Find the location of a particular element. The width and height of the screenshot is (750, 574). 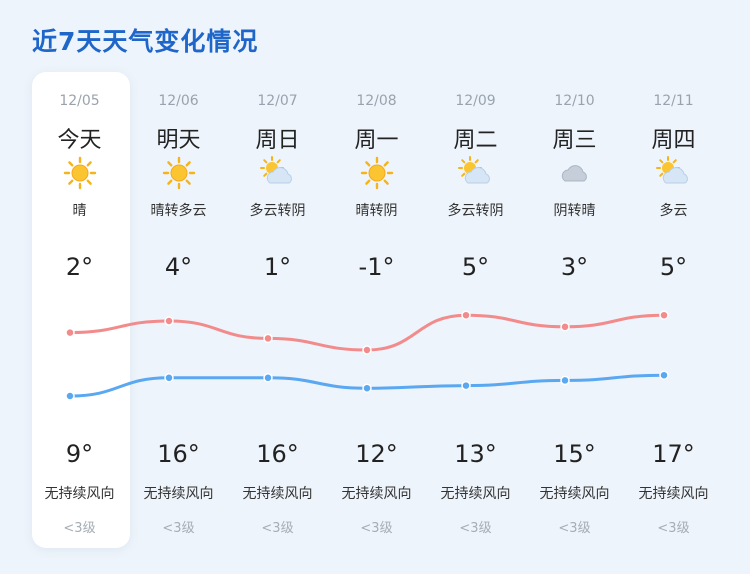

day-column: 12/11 周四 多云 5° 17° 无持续风向 <3级 is located at coordinates (673, 287).